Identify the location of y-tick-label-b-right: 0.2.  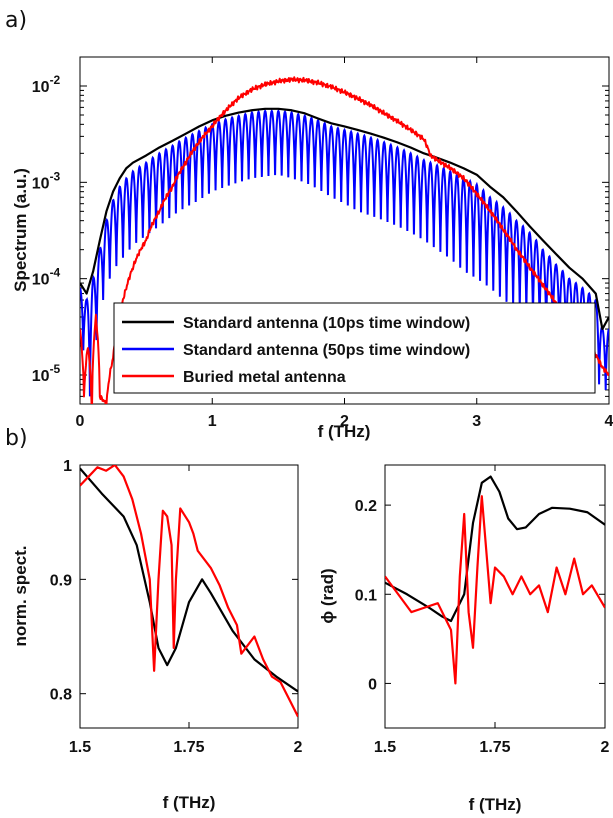
(366, 506).